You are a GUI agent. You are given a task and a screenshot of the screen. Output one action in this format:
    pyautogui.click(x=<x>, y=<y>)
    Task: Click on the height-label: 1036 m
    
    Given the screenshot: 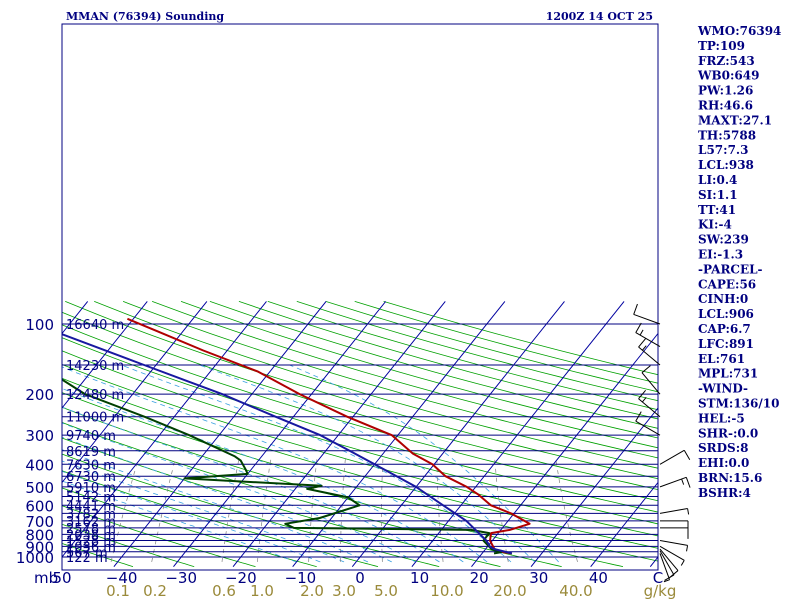 What is the action you would take?
    pyautogui.click(x=91, y=547)
    